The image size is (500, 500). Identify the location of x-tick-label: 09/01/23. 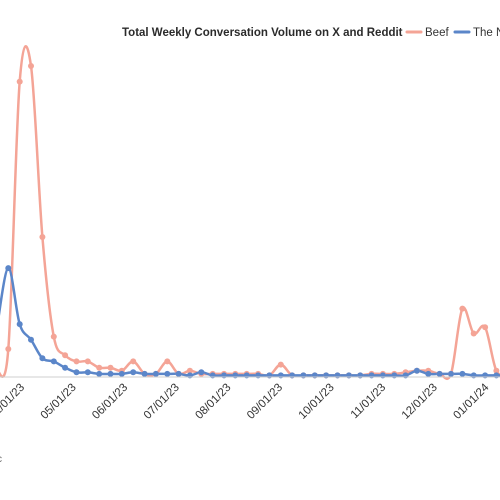
(265, 402).